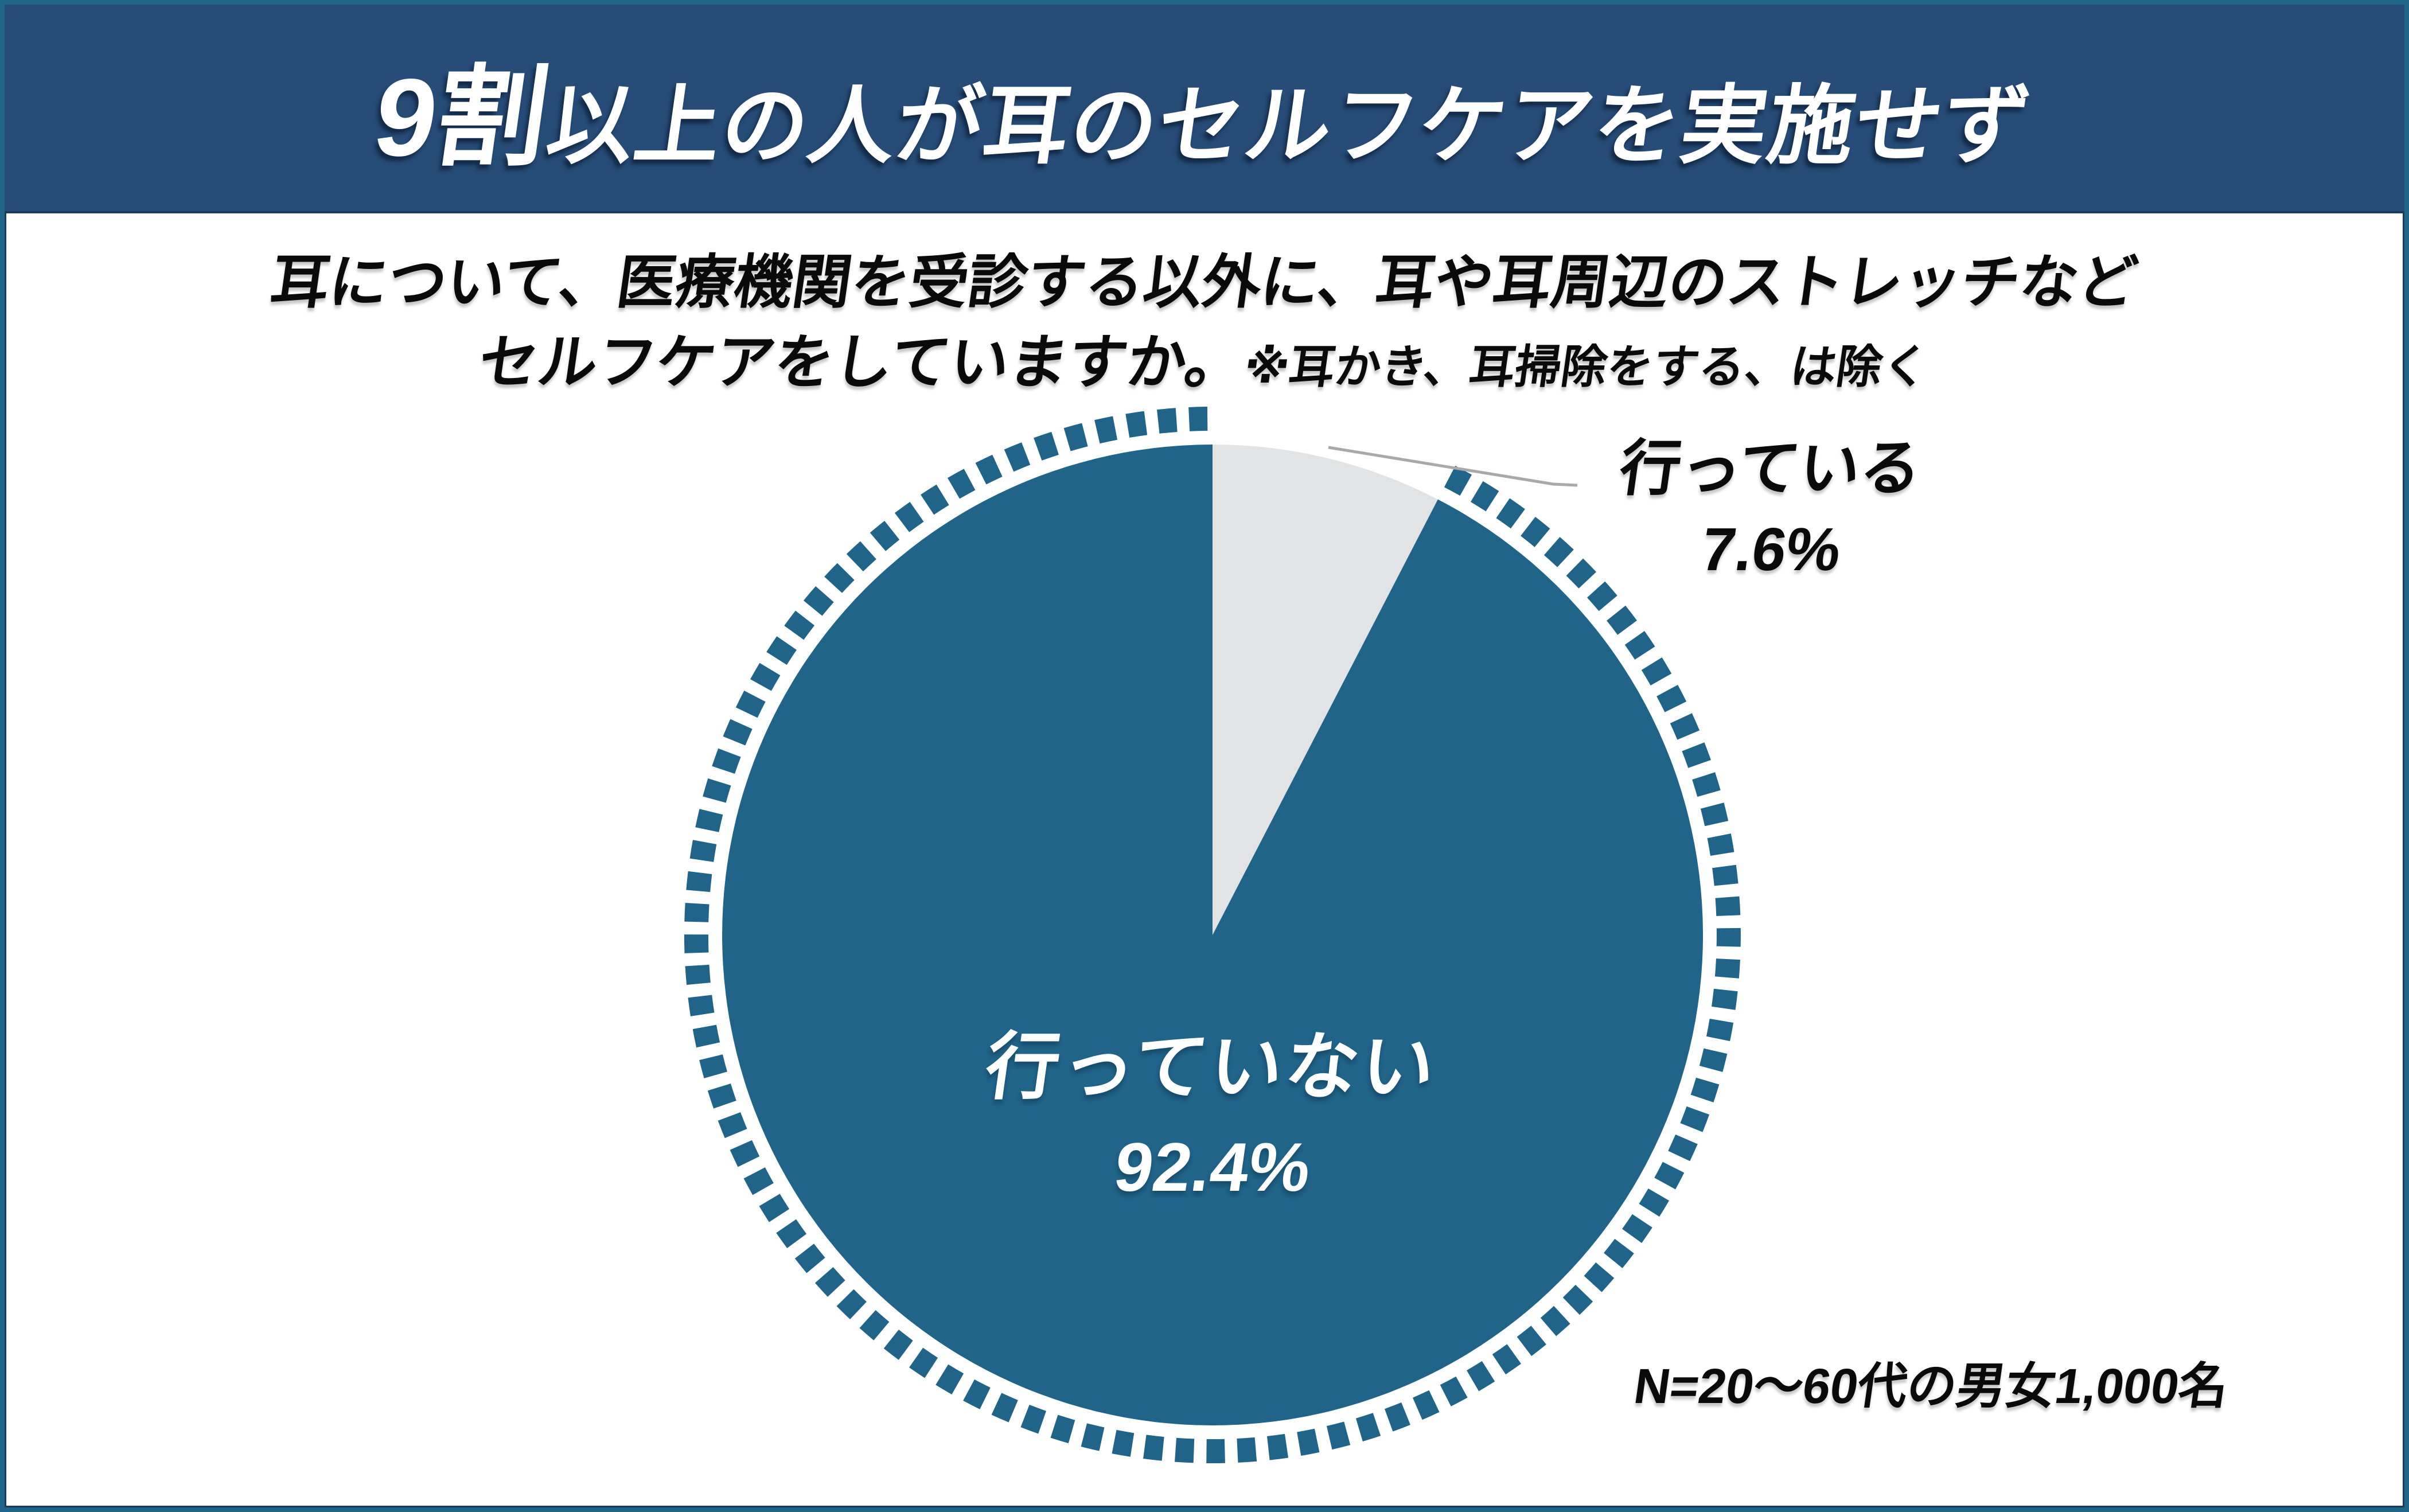 The image size is (2409, 1512). I want to click on leader-line, so click(1453, 466).